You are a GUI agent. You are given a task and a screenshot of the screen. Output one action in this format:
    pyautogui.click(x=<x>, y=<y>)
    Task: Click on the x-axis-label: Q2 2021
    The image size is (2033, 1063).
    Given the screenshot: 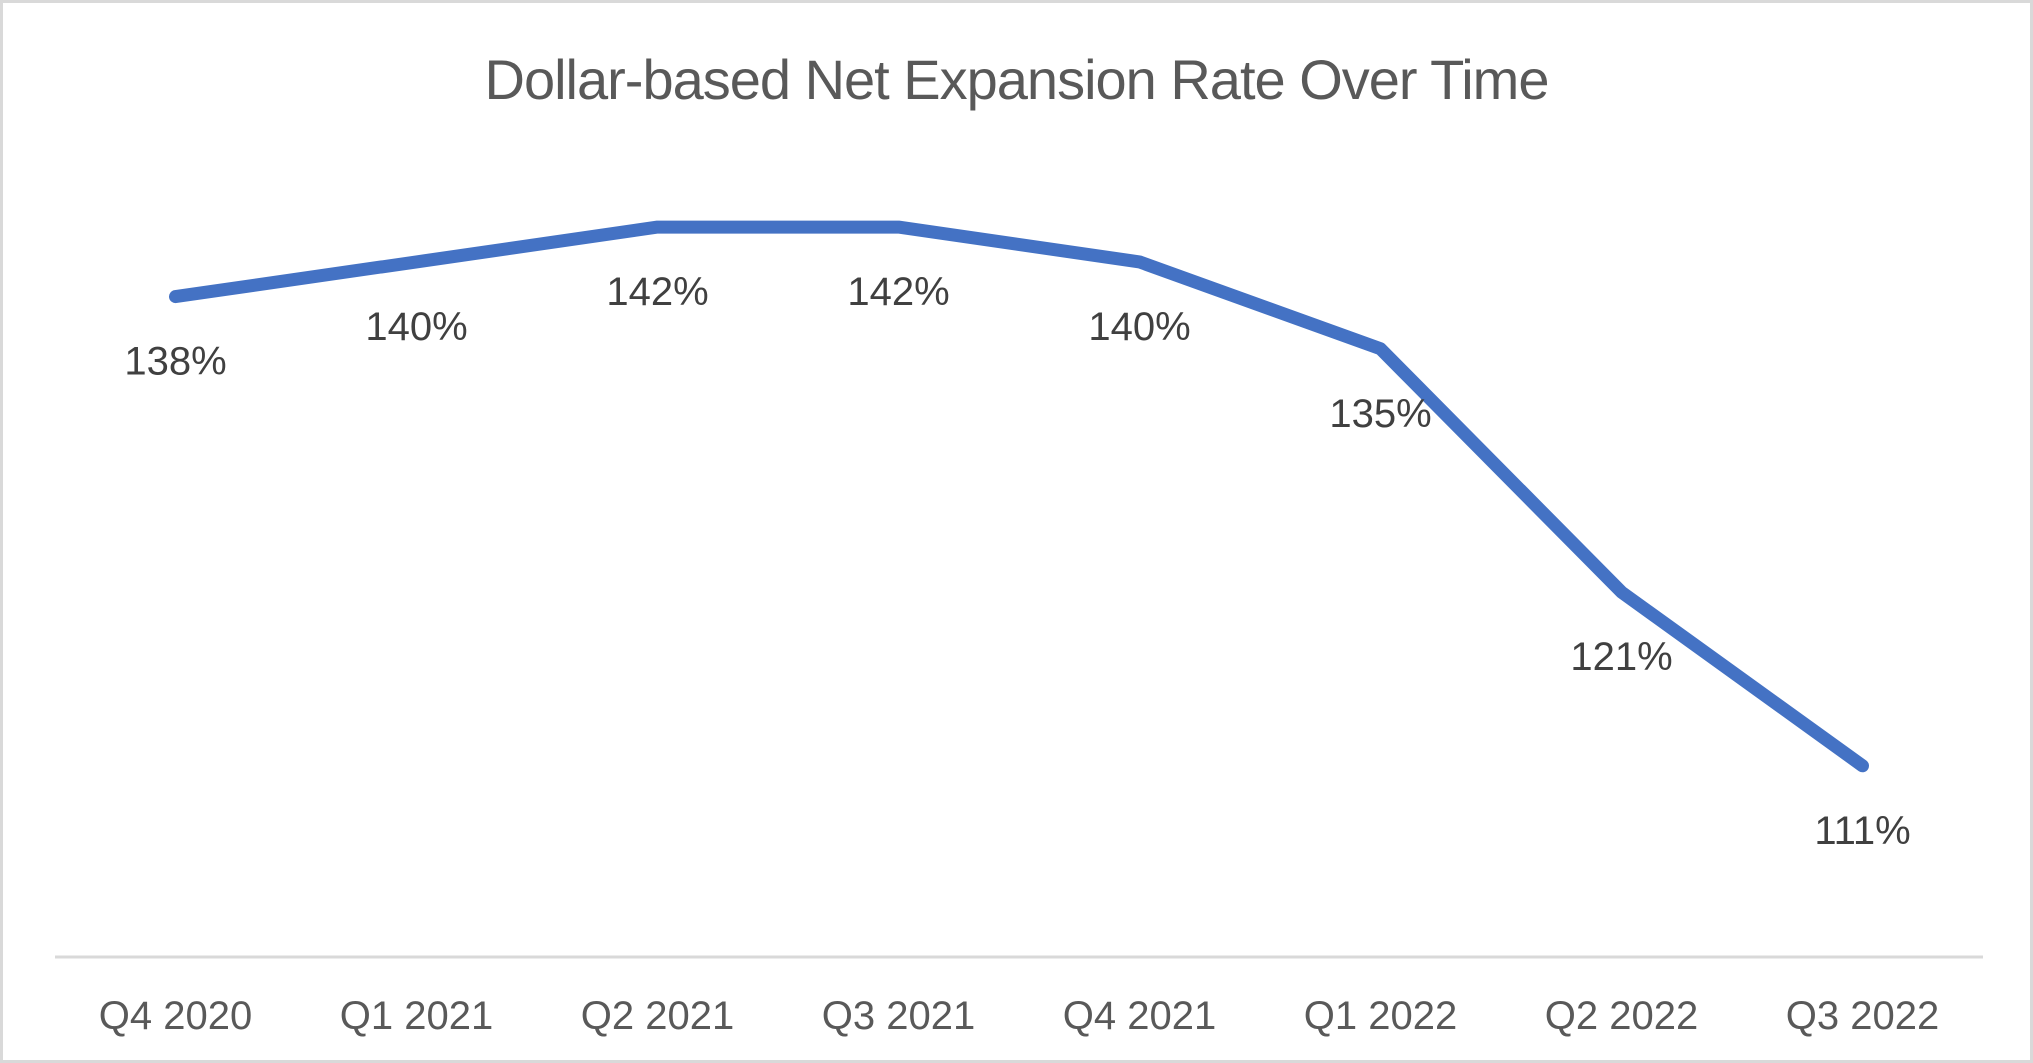 What is the action you would take?
    pyautogui.click(x=657, y=1016)
    